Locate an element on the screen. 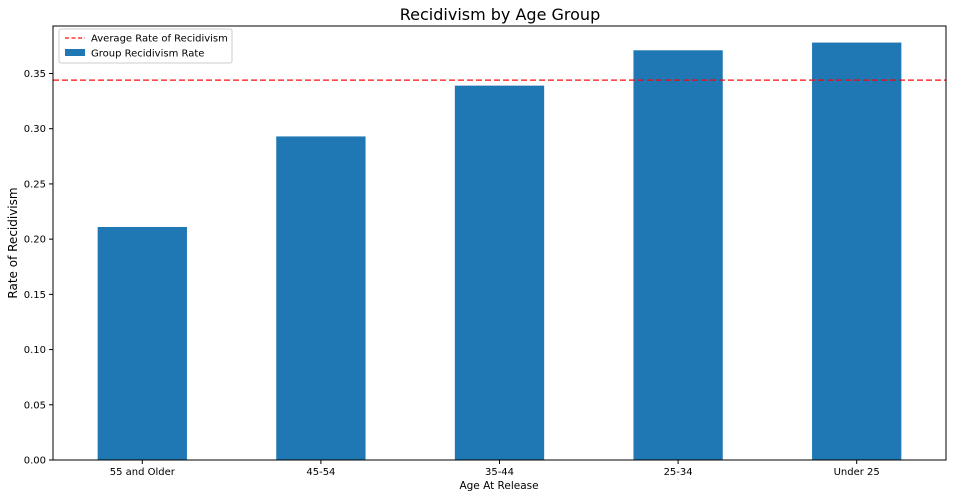 This screenshot has width=953, height=503. y-tick-label-7: 0.35 is located at coordinates (35, 74).